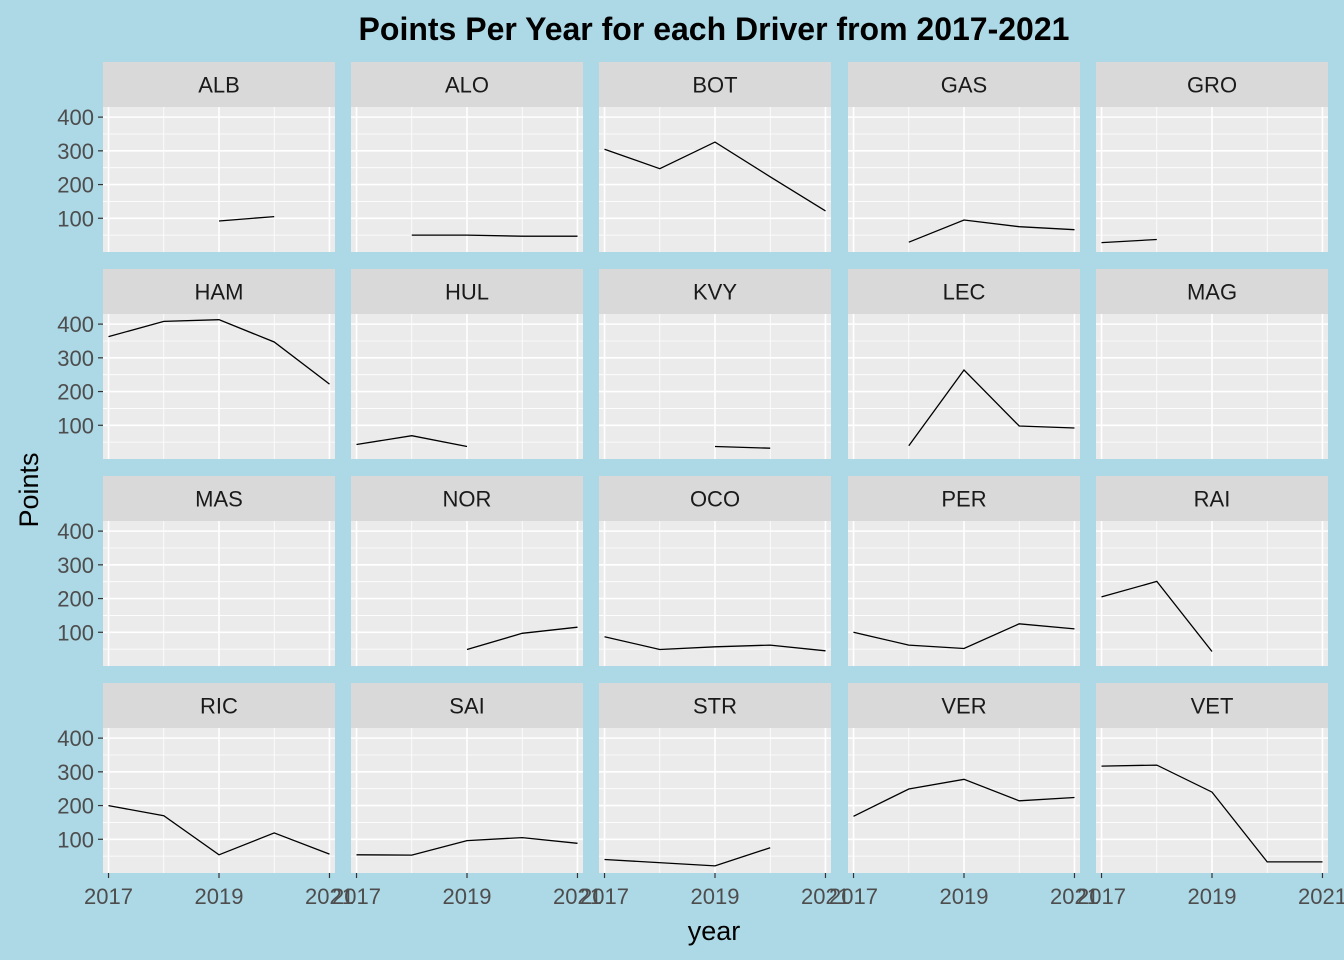  I want to click on facet-strip-label: GRO, so click(1212, 85).